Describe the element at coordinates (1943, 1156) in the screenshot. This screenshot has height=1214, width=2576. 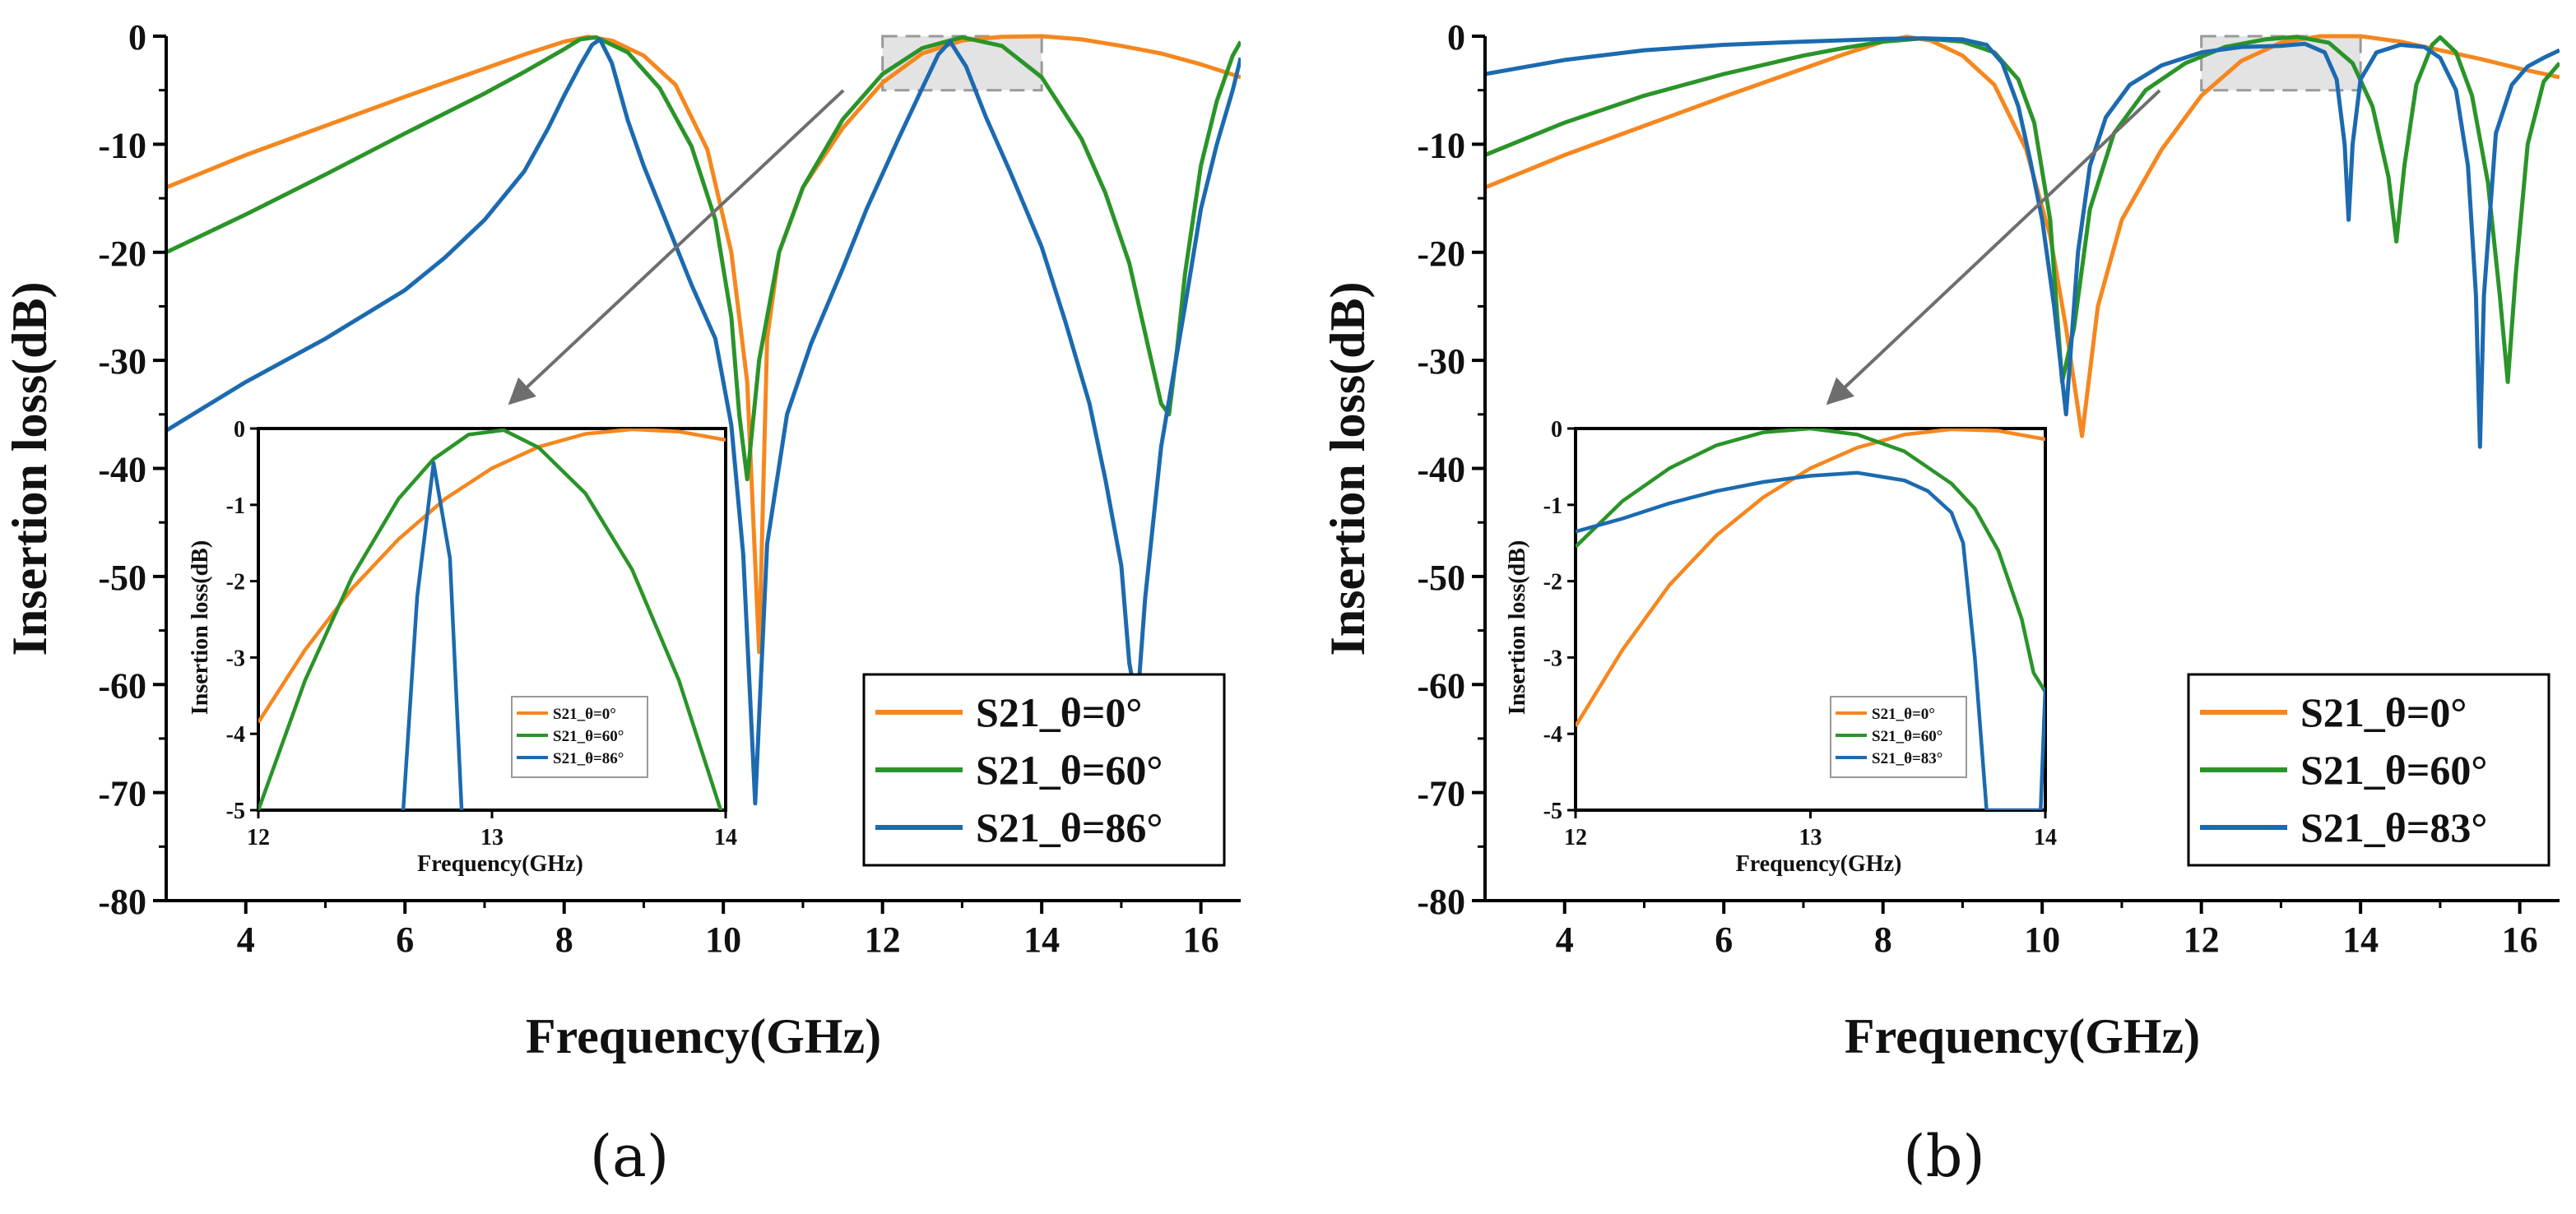
I see `panel-label: (b)` at that location.